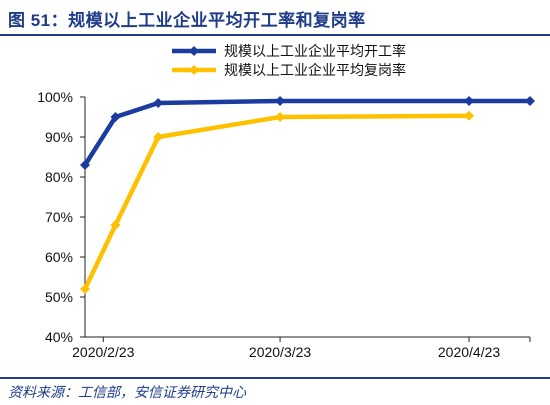  What do you see at coordinates (59, 337) in the screenshot?
I see `y-tick-label: 40%` at bounding box center [59, 337].